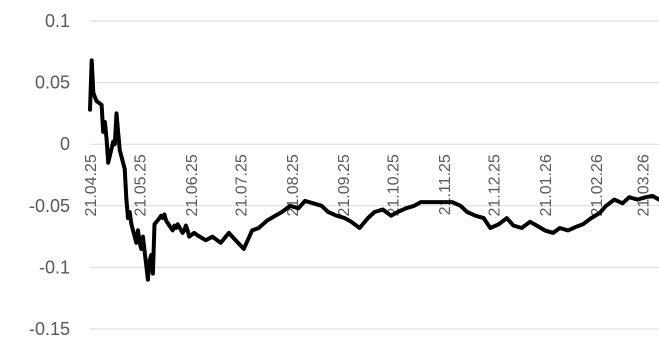 This screenshot has width=659, height=340. I want to click on x-tick-label: 21.08.25, so click(293, 185).